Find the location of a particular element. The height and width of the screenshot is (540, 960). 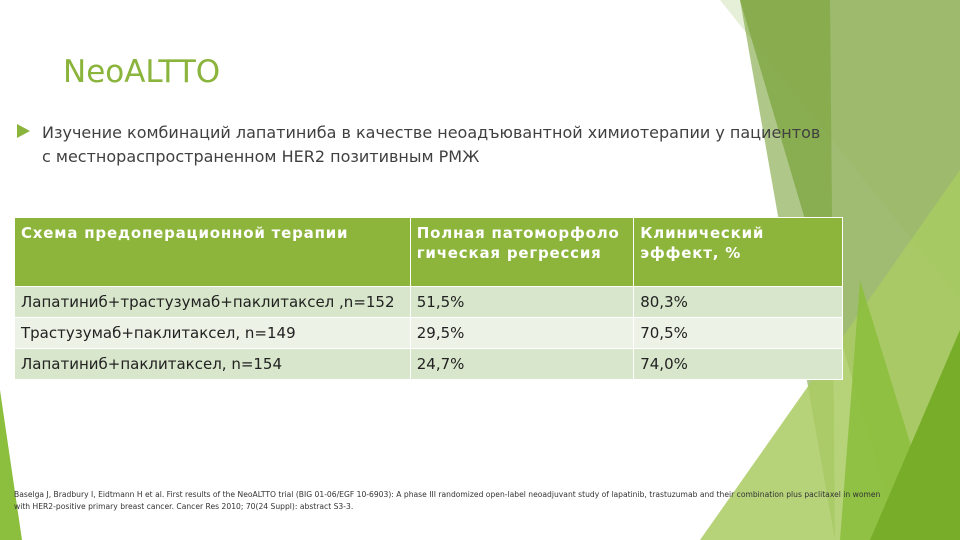

cell: Лапатиниб+паклитаксел, n=154 is located at coordinates (212, 364).